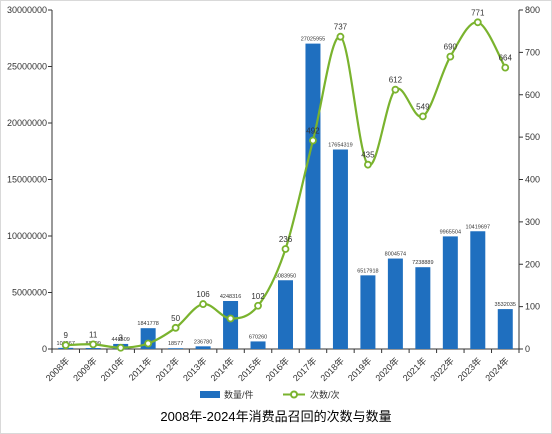 The height and width of the screenshot is (434, 552). What do you see at coordinates (368, 155) in the screenshot?
I see `line-data-label: 435` at bounding box center [368, 155].